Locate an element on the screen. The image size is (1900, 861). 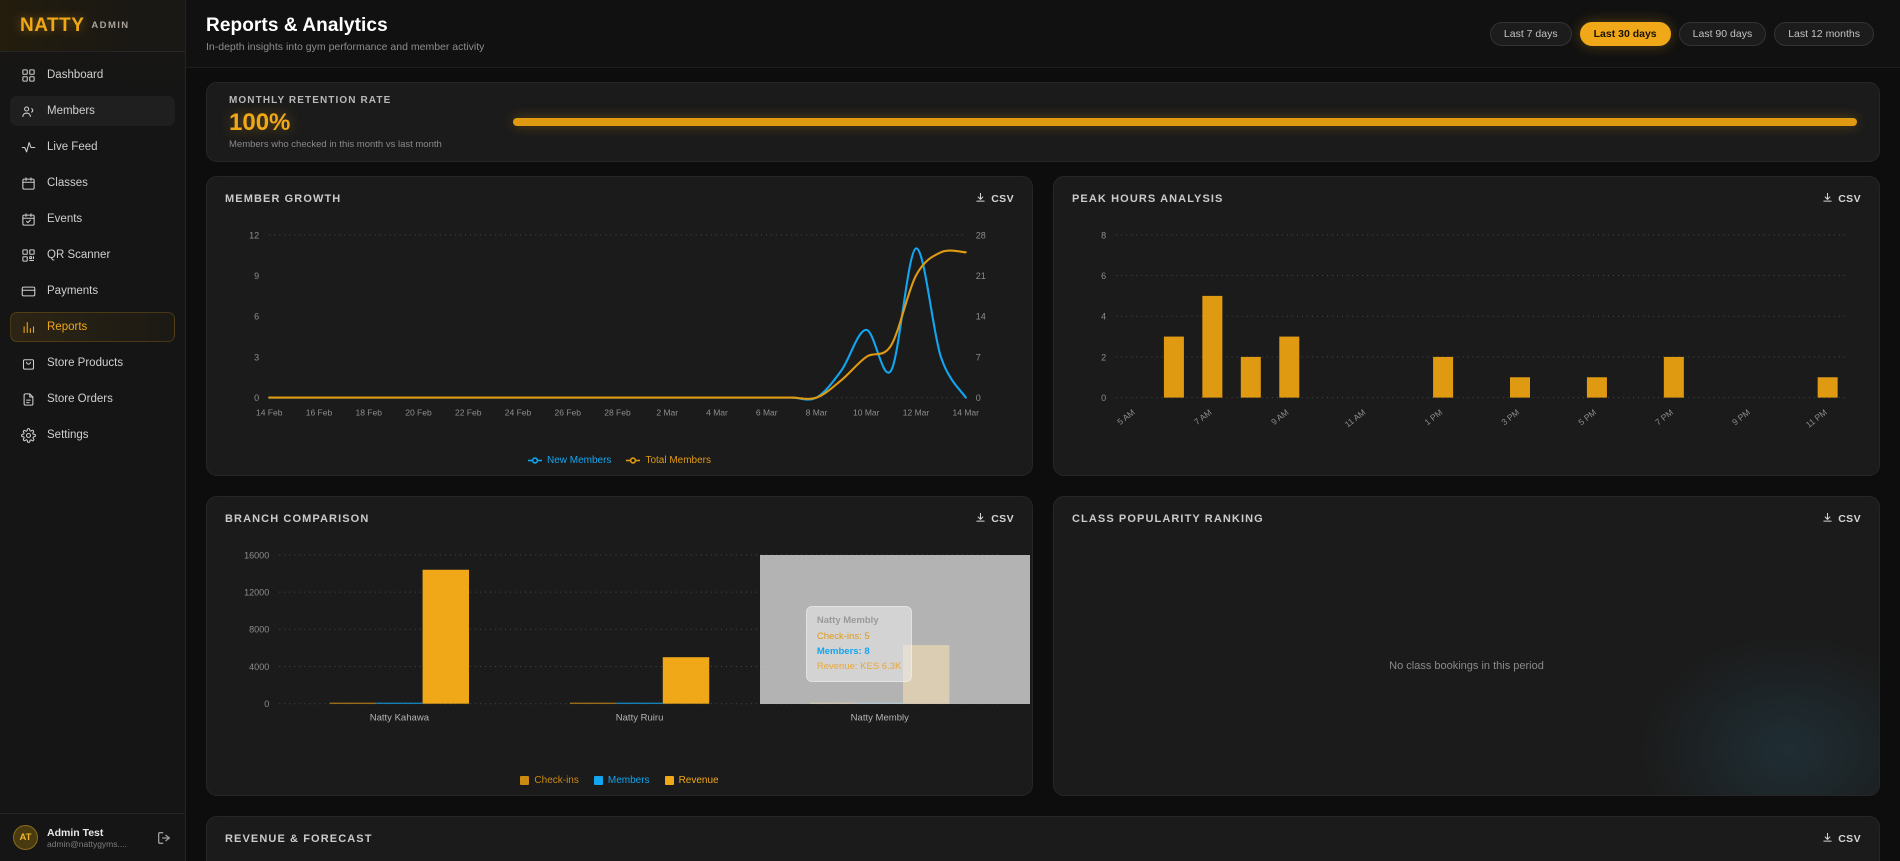
svg-text: 11 AM is located at coordinates (1355, 418).